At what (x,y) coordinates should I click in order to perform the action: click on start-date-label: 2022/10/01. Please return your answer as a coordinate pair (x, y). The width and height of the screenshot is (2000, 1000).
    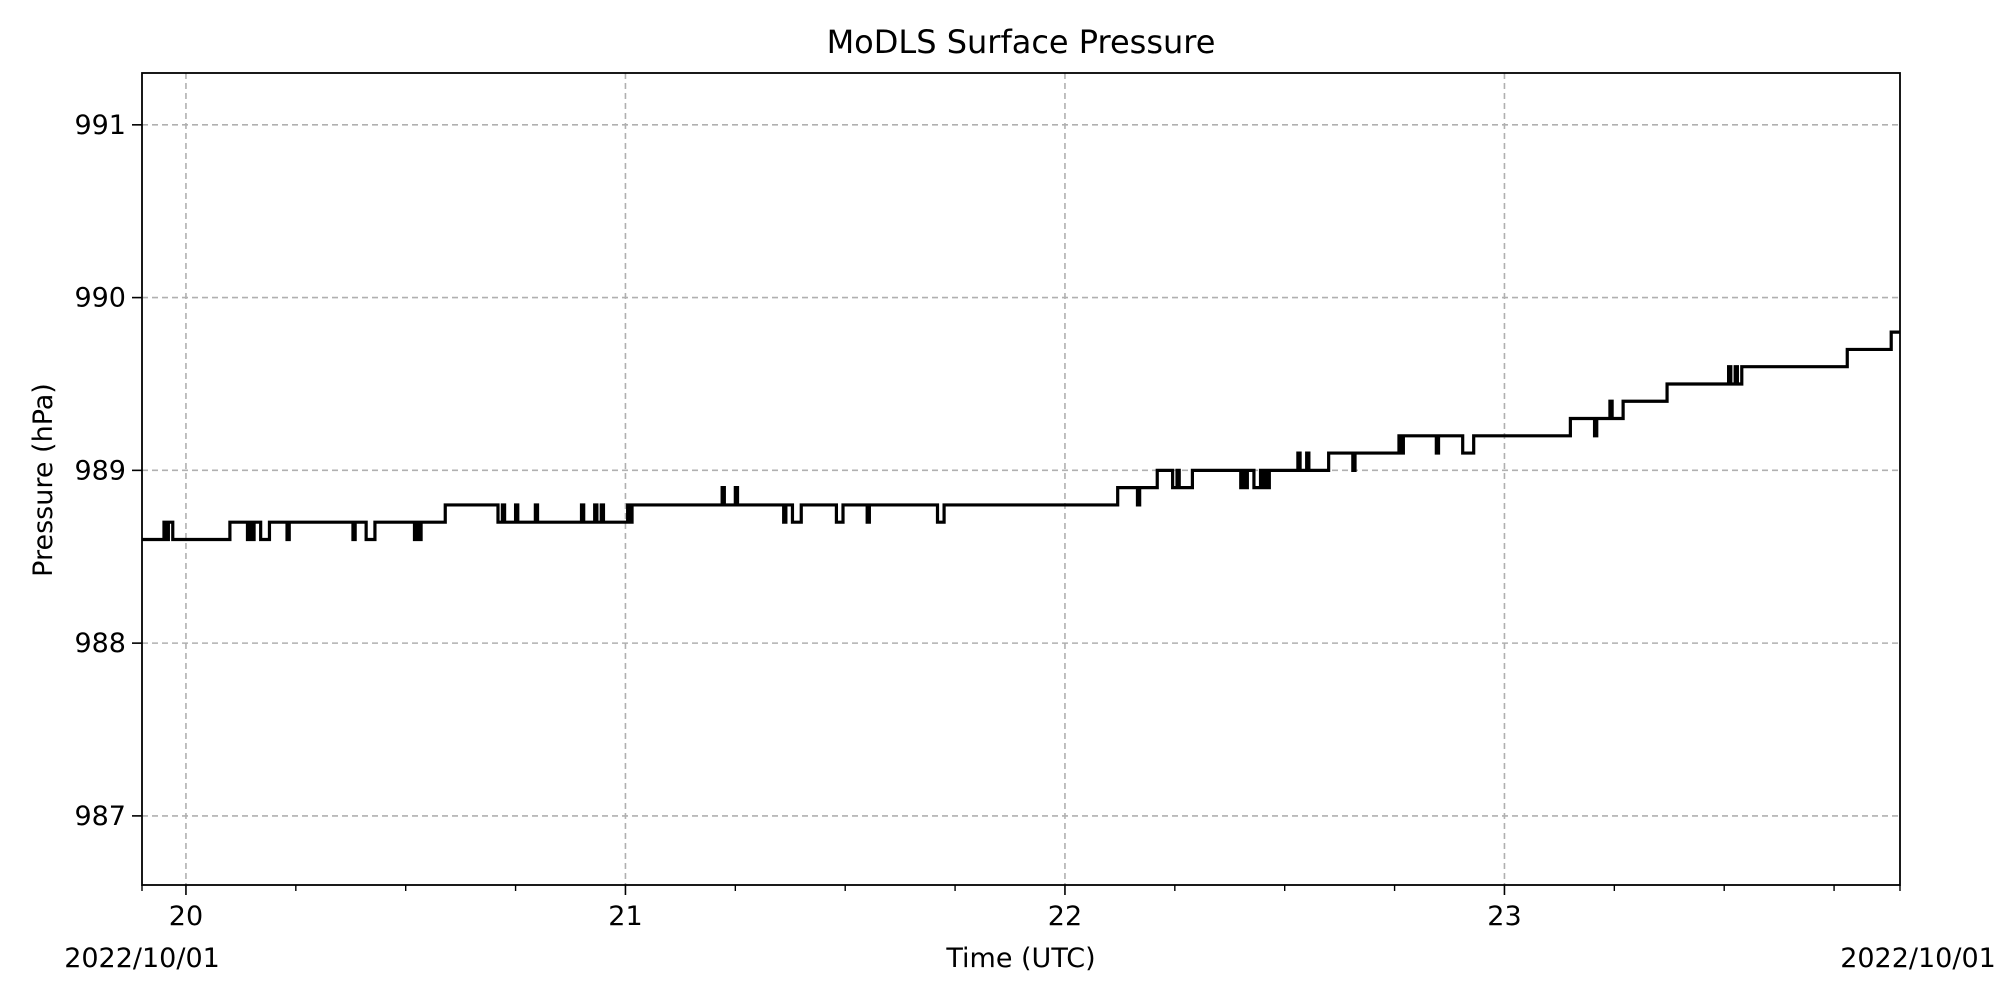
    Looking at the image, I should click on (142, 958).